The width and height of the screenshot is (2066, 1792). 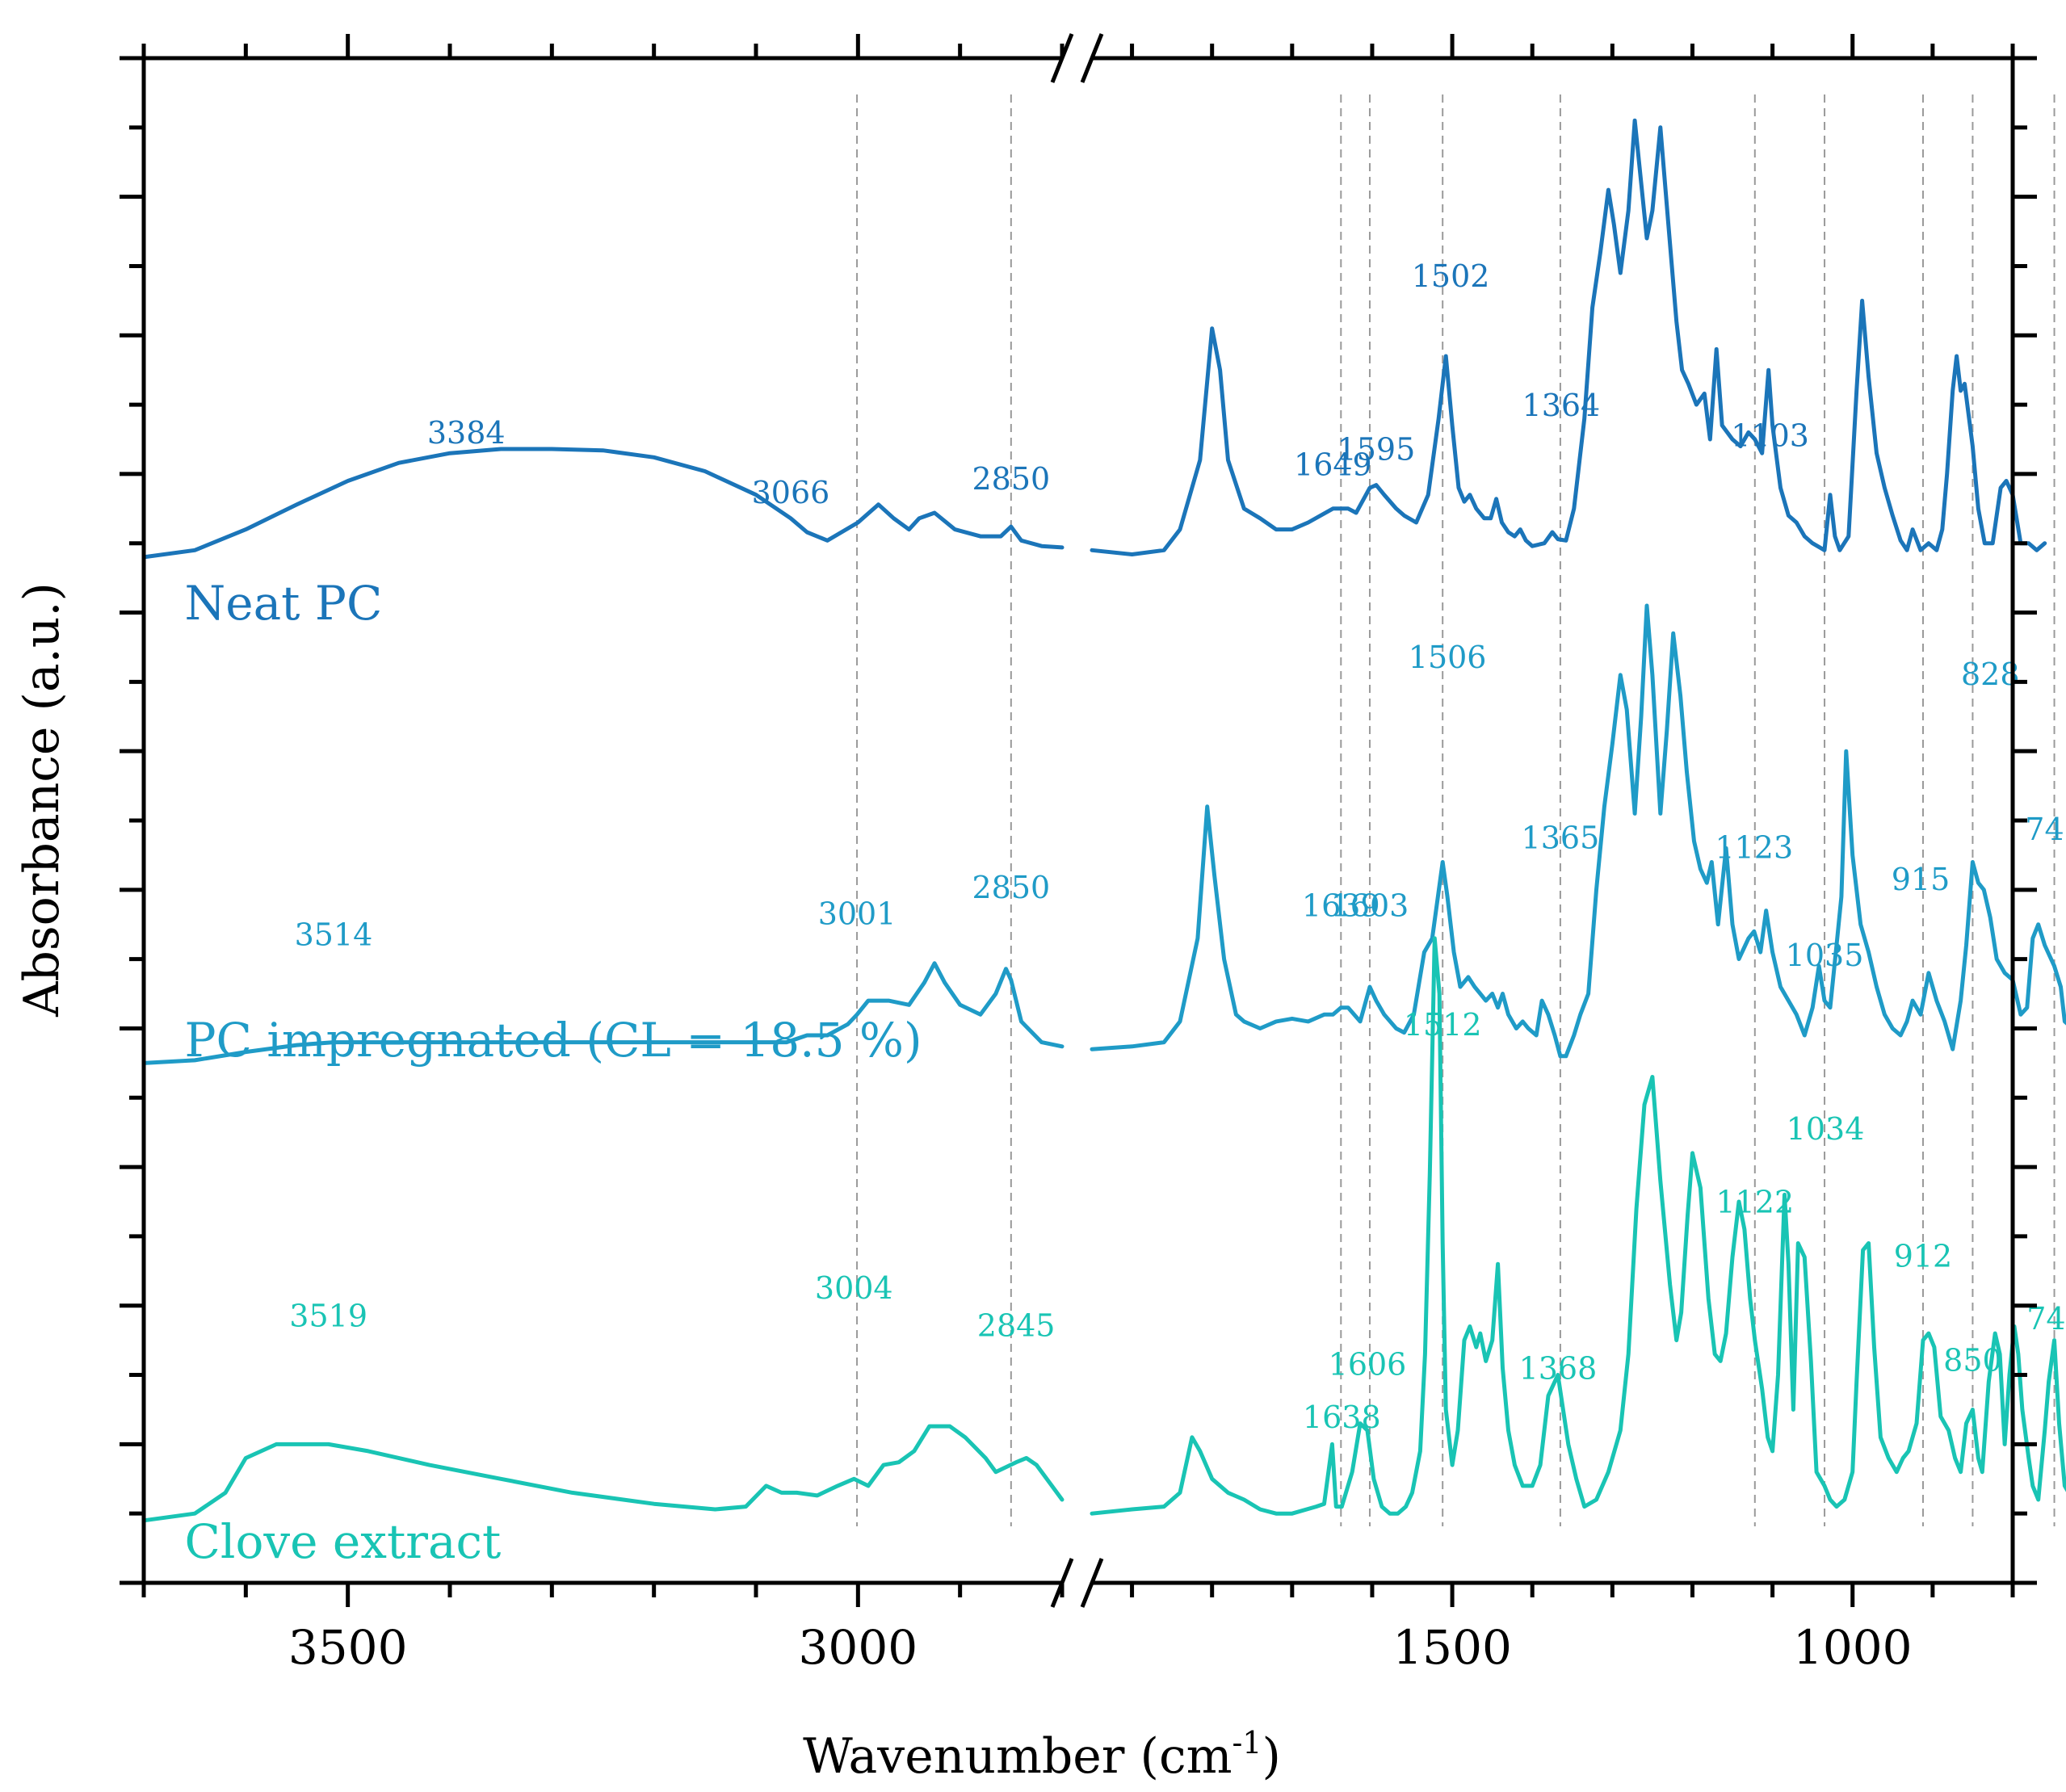 What do you see at coordinates (858, 1647) in the screenshot?
I see `x-tick-label: 3000` at bounding box center [858, 1647].